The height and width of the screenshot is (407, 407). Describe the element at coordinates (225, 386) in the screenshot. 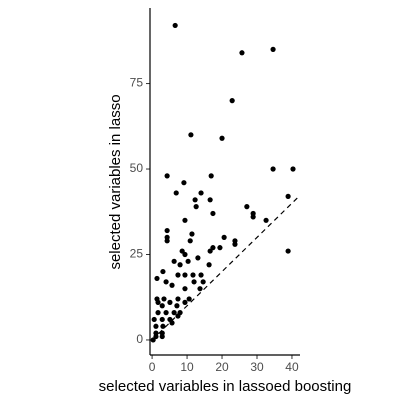

I see `x-axis-title: selected variables in lassoed boosting` at that location.